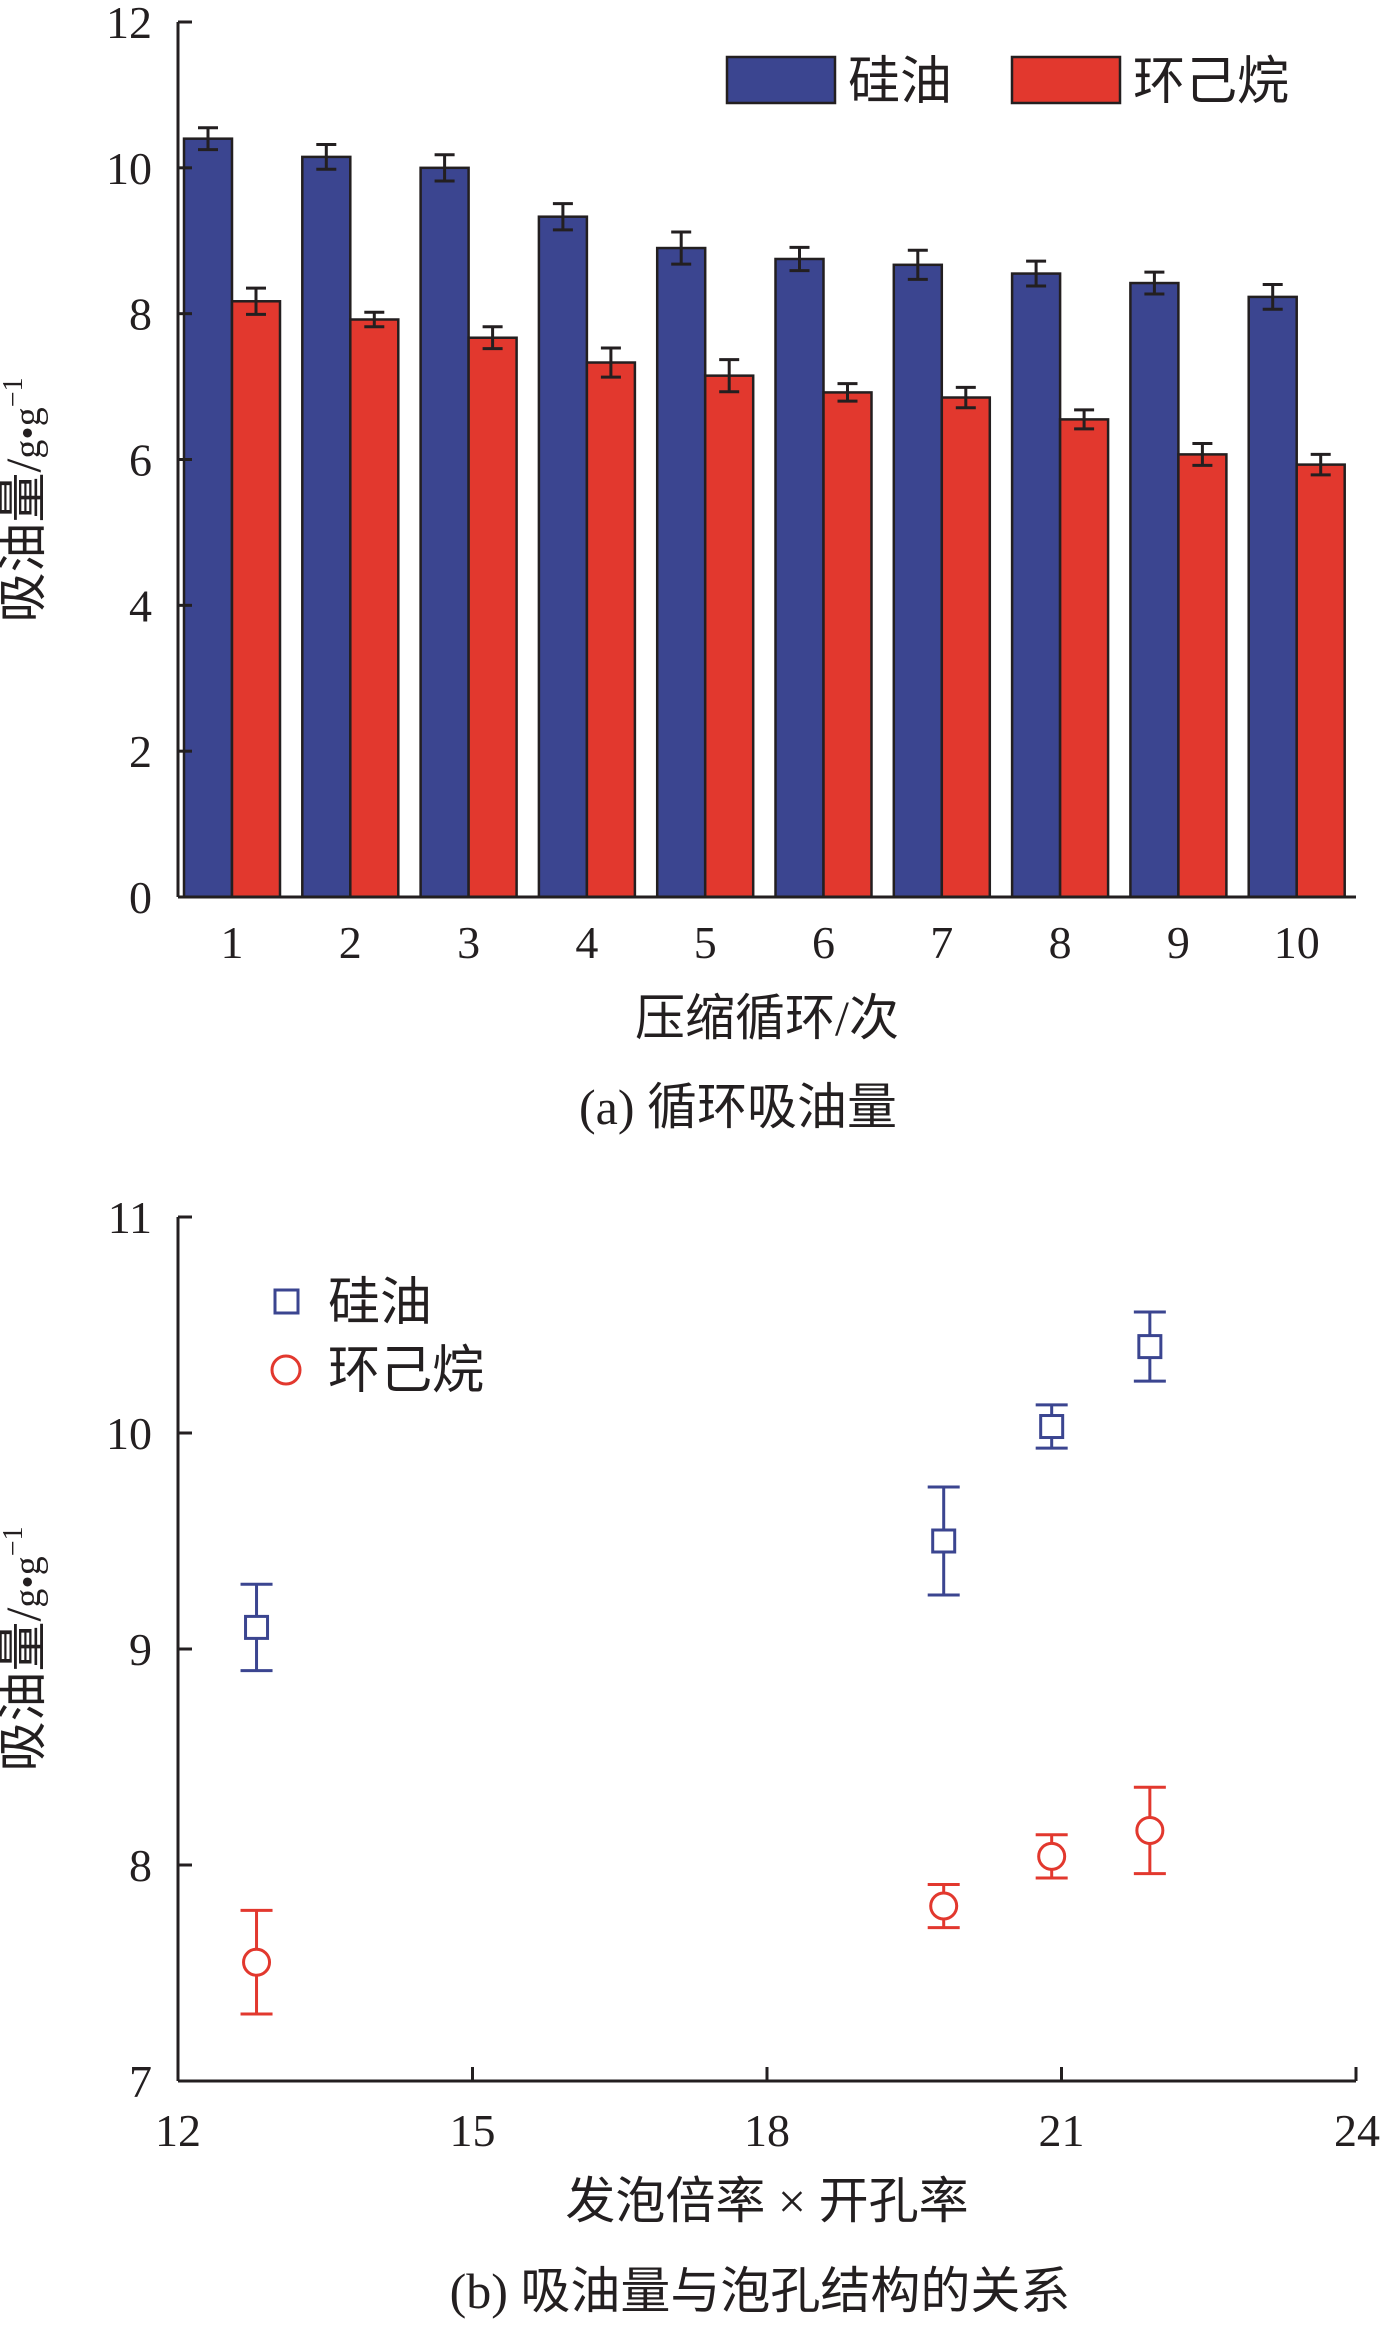  What do you see at coordinates (767, 1018) in the screenshot?
I see `x-axis-title: 压缩循环/次` at bounding box center [767, 1018].